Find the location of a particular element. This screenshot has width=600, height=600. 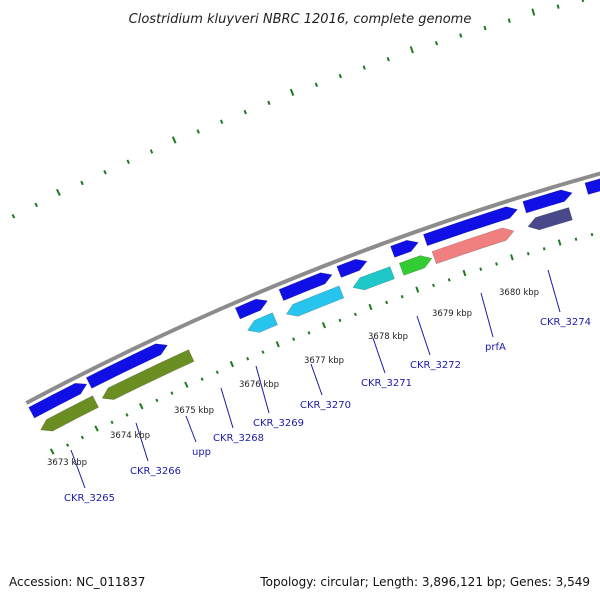

kbp-label: 3677 kbp is located at coordinates (324, 361).